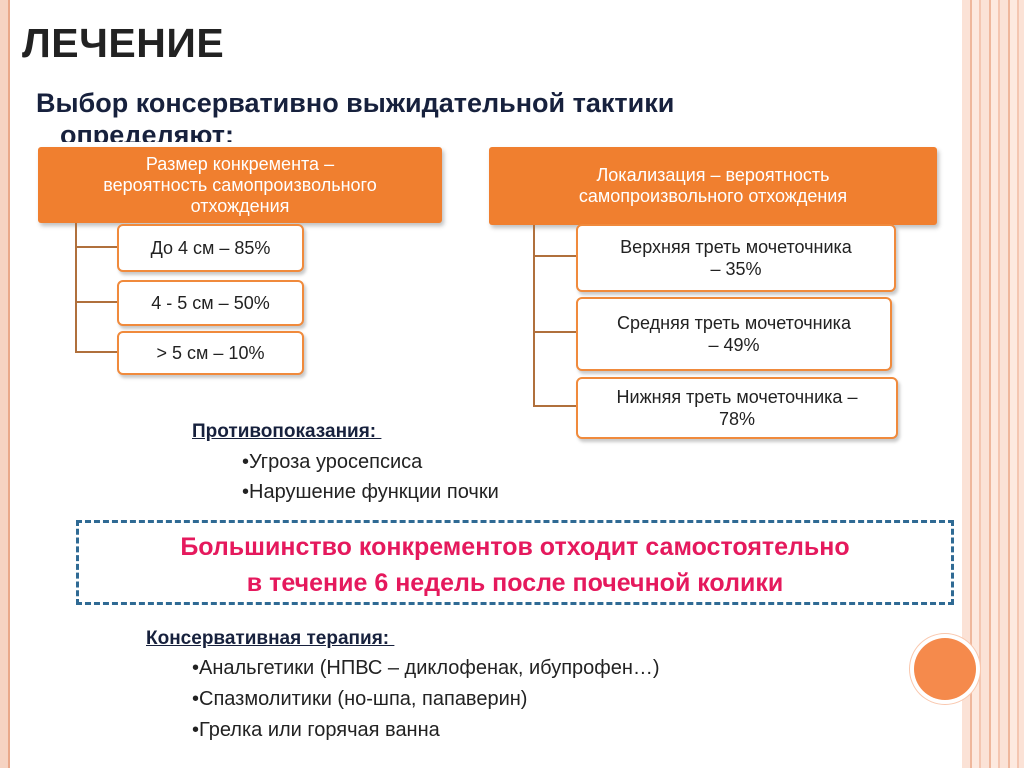 The image size is (1024, 768). Describe the element at coordinates (5, 384) in the screenshot. I see `left-frame-border` at that location.